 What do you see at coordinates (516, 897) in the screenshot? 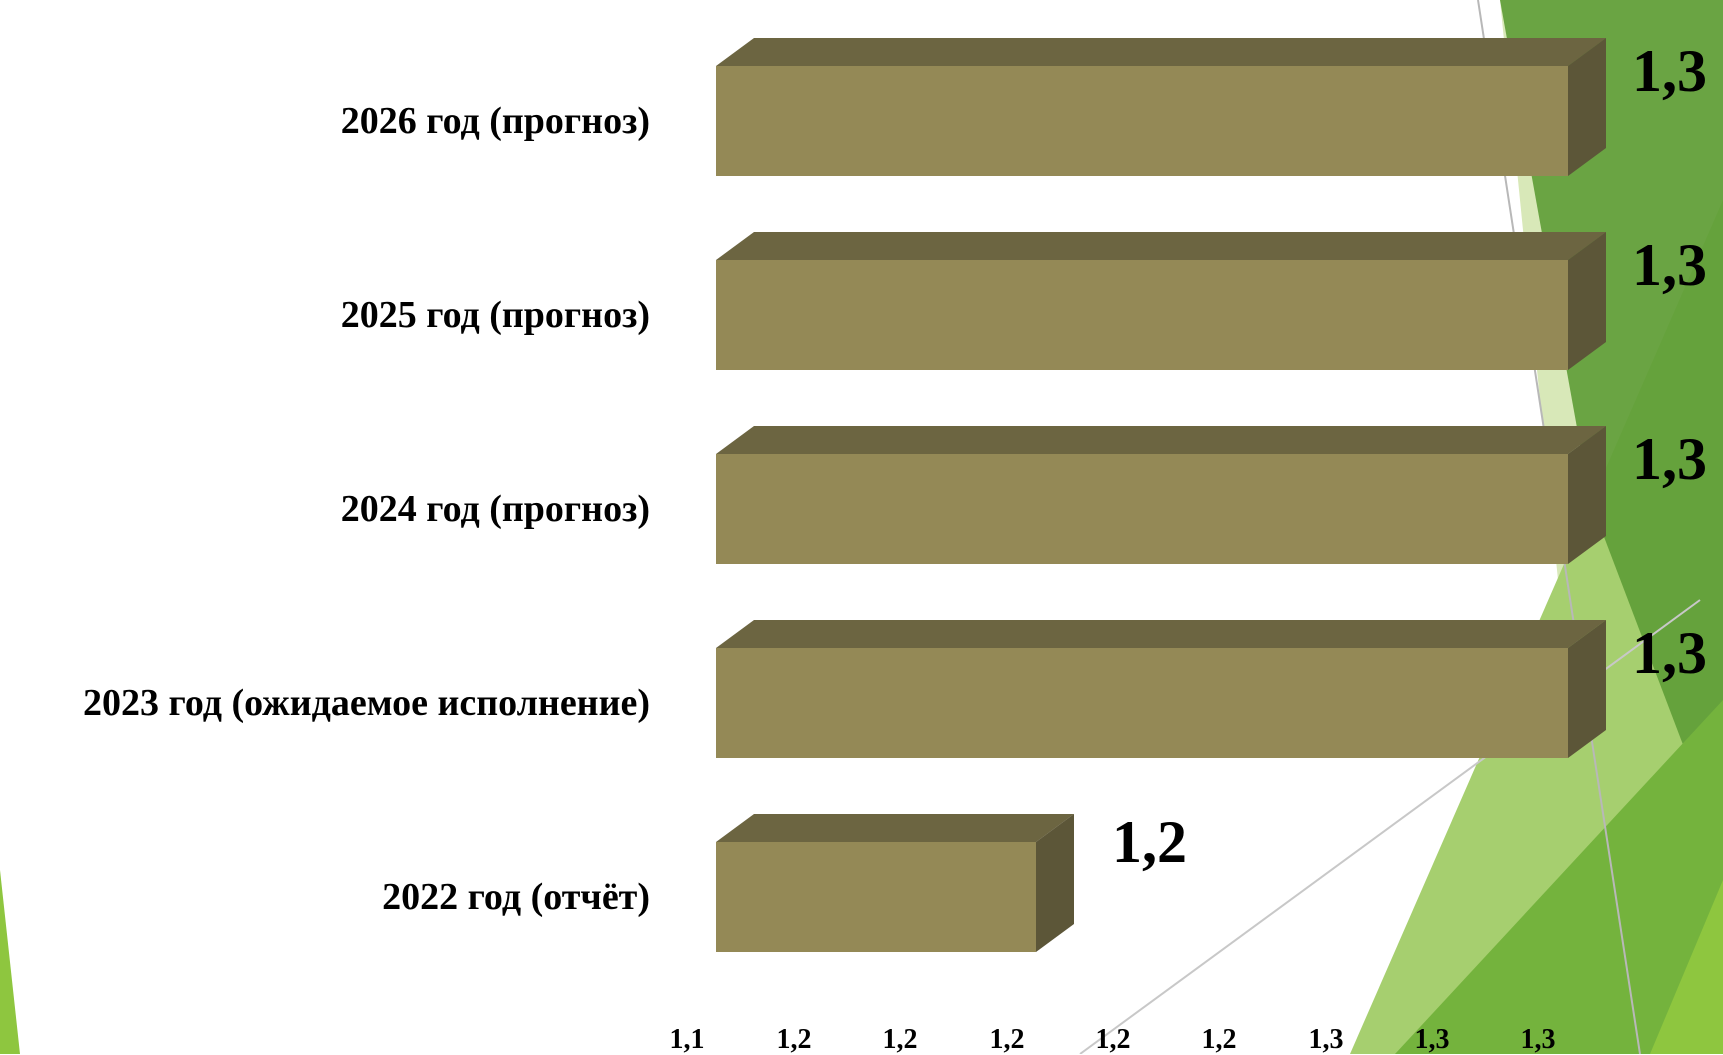
I see `category-label: 2022 год (отчёт)` at bounding box center [516, 897].